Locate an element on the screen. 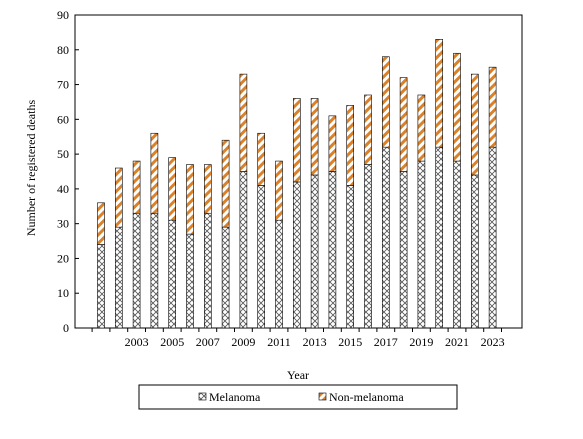  x-tick-label: 2023 is located at coordinates (493, 342).